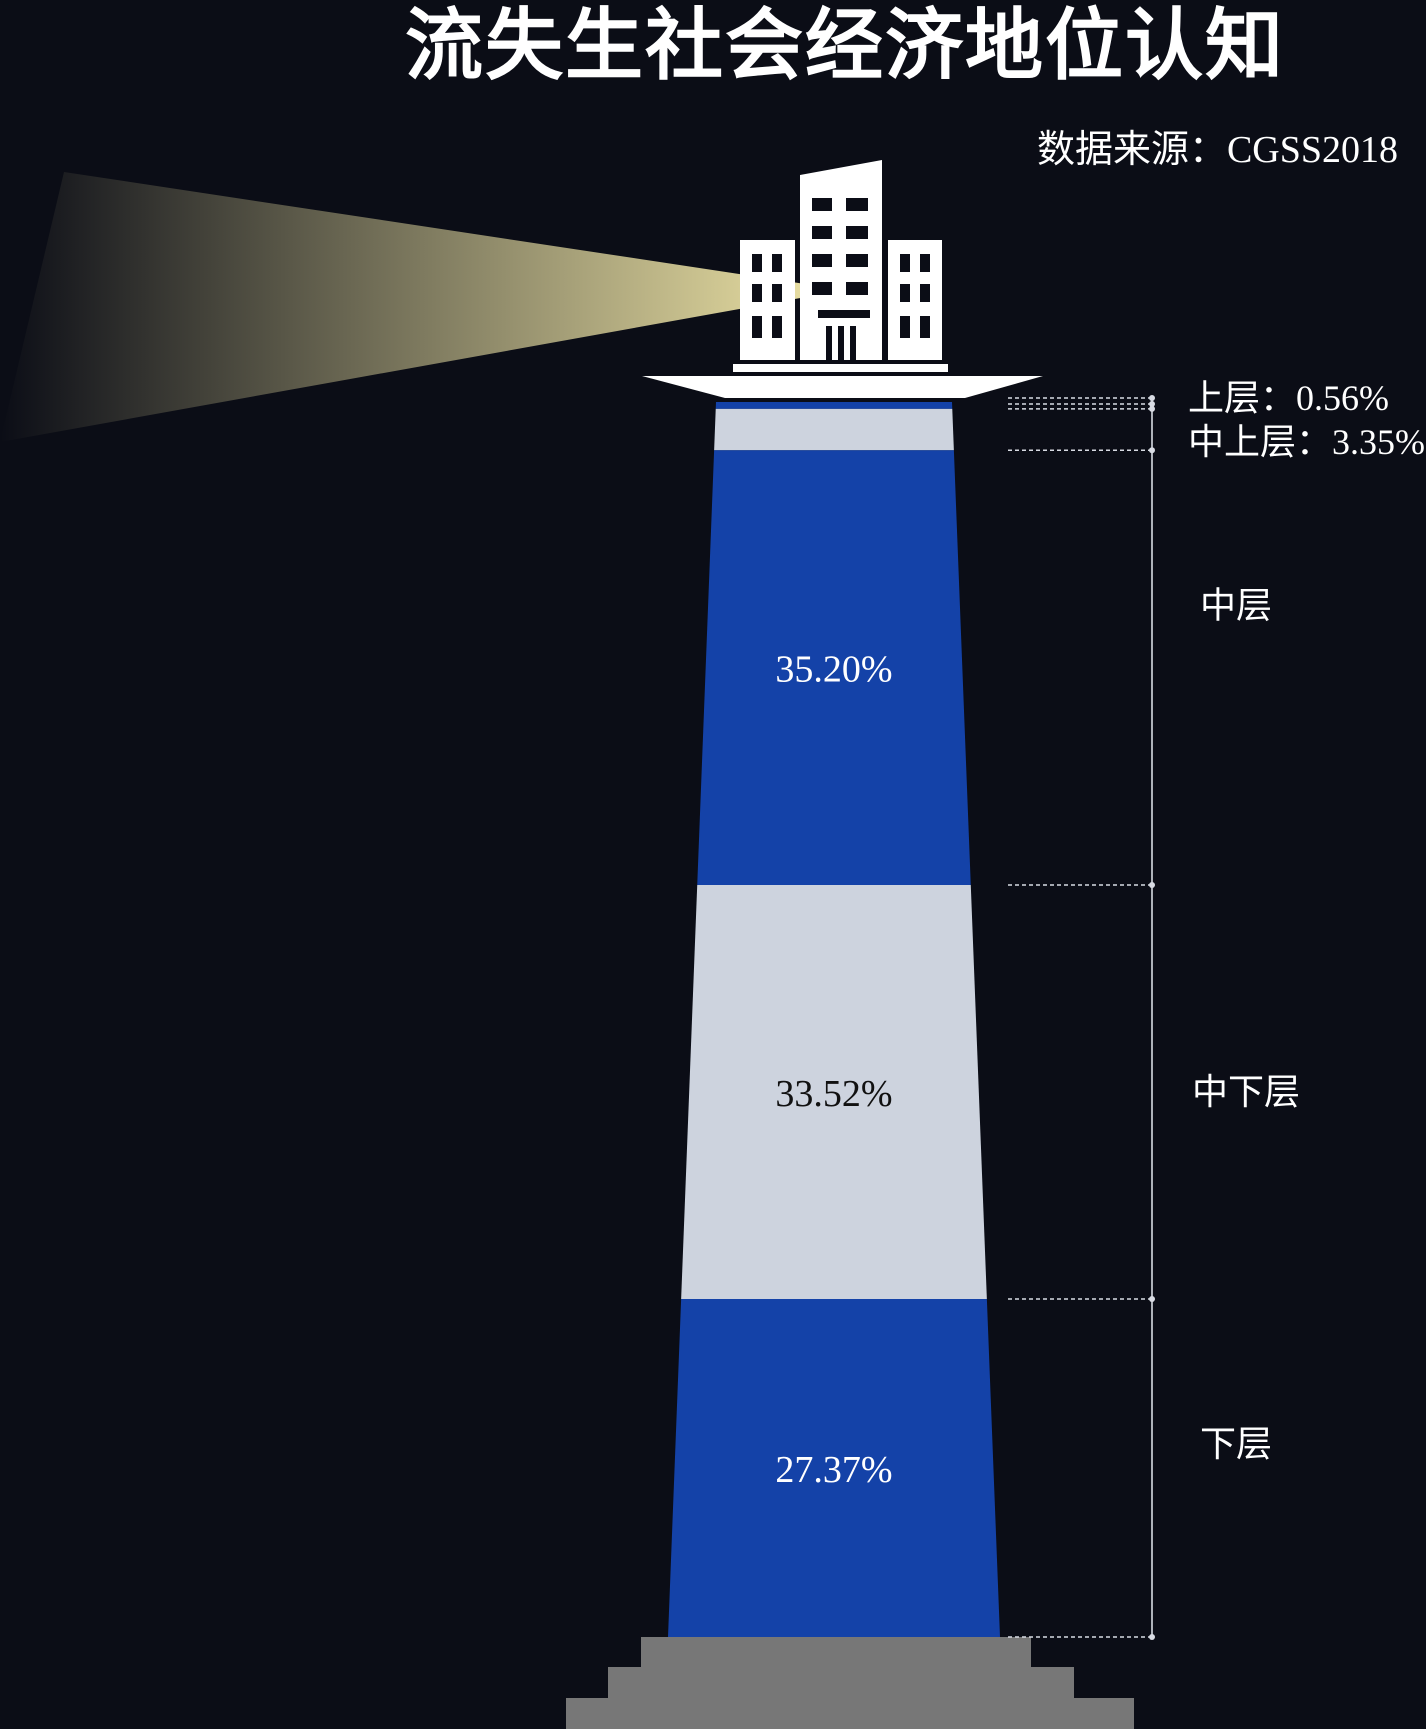 The width and height of the screenshot is (1426, 1729). What do you see at coordinates (1217, 150) in the screenshot?
I see `data-source: 数据来源：CGSS2018` at bounding box center [1217, 150].